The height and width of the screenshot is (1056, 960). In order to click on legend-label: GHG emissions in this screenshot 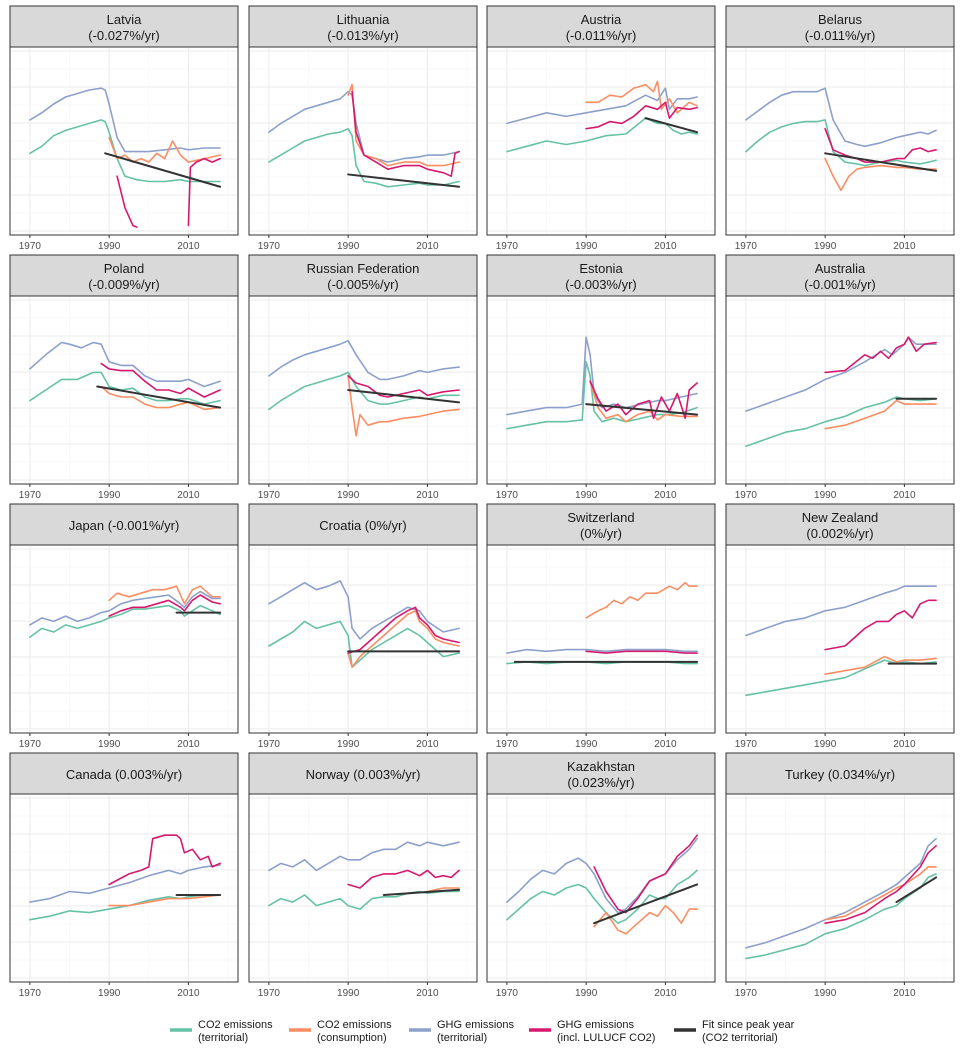, I will do `click(596, 1025)`.